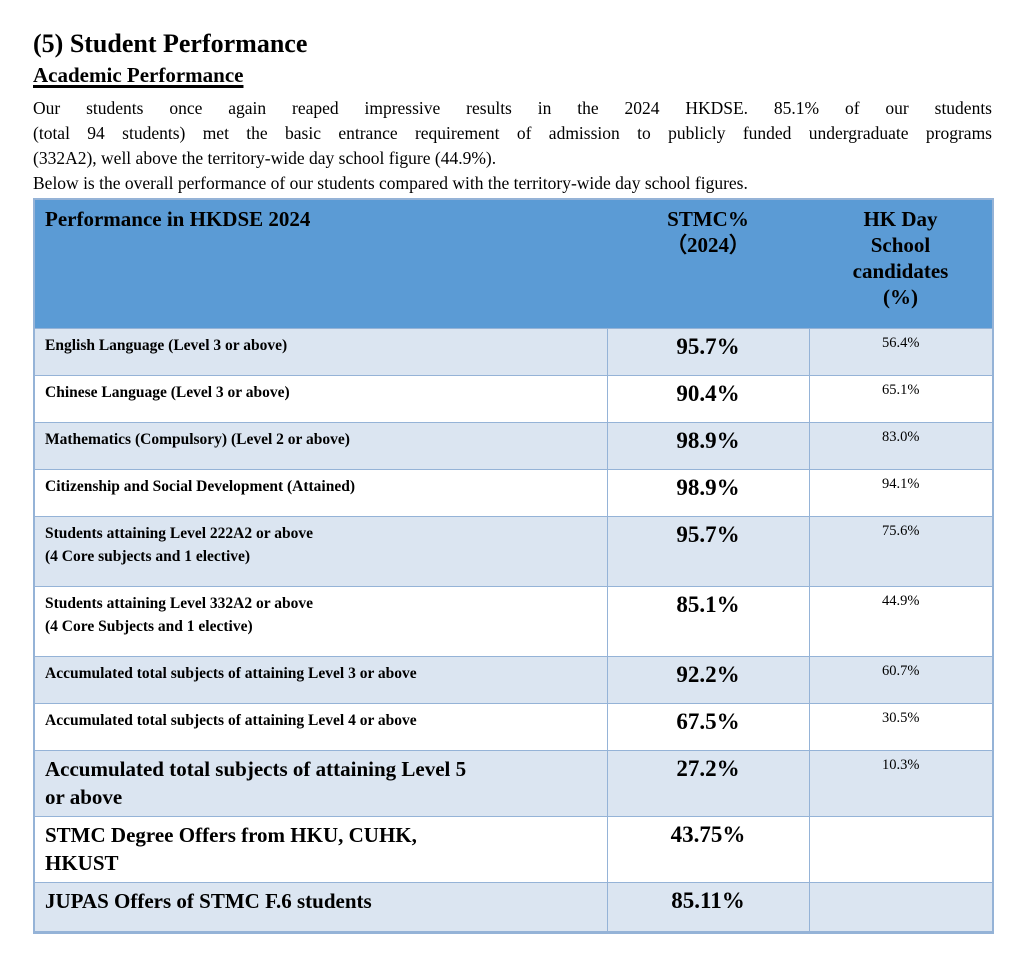  What do you see at coordinates (901, 680) in the screenshot?
I see `hk-day-school-value: 60.7%` at bounding box center [901, 680].